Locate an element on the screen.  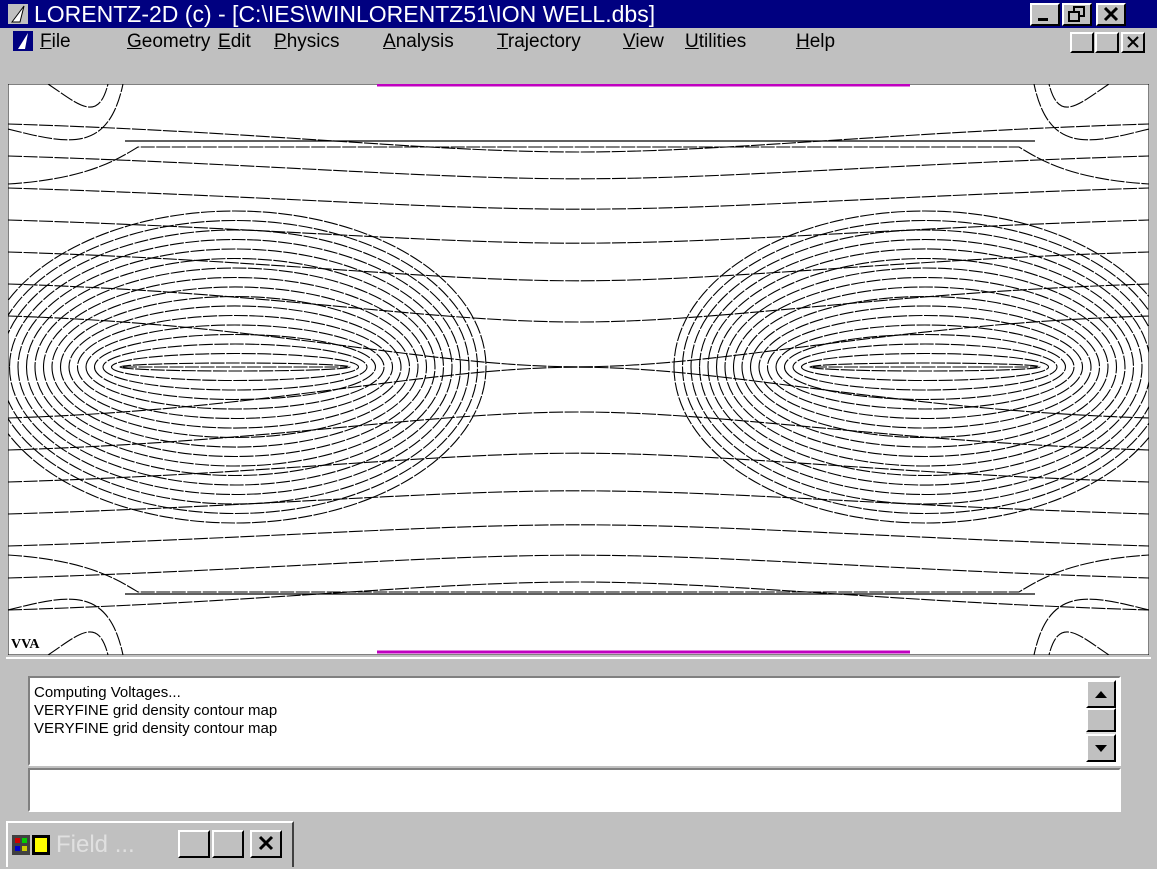
menu-item: Edit is located at coordinates (234, 41).